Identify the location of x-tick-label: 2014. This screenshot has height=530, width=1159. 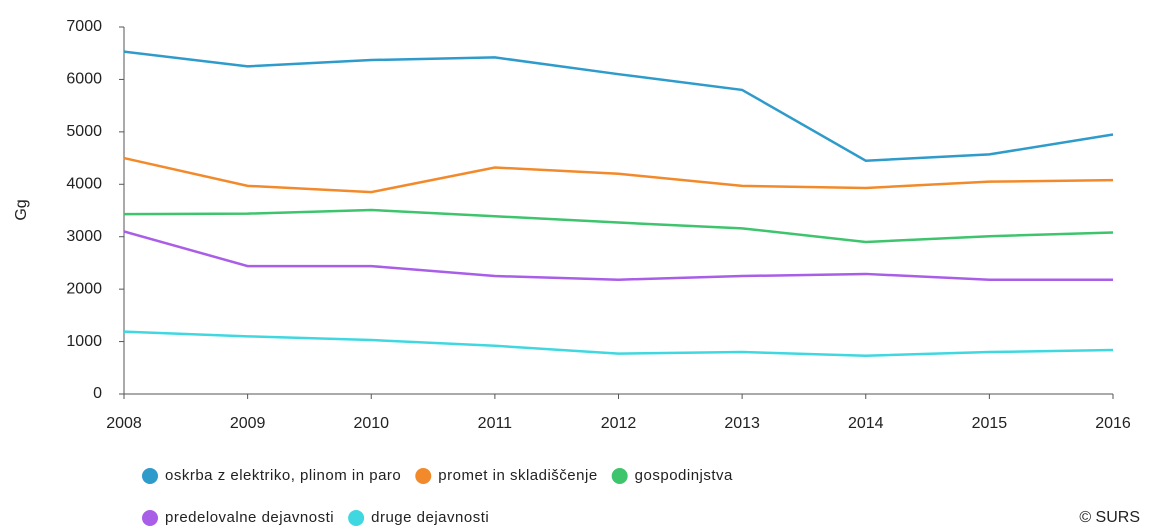
(866, 423).